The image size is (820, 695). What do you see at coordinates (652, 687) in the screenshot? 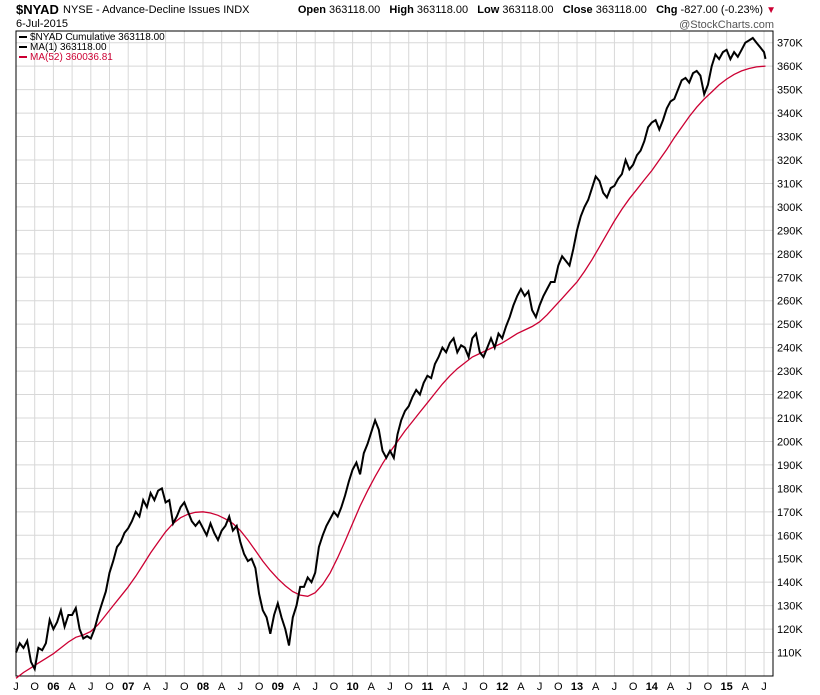
I see `x-tick-label: 14` at bounding box center [652, 687].